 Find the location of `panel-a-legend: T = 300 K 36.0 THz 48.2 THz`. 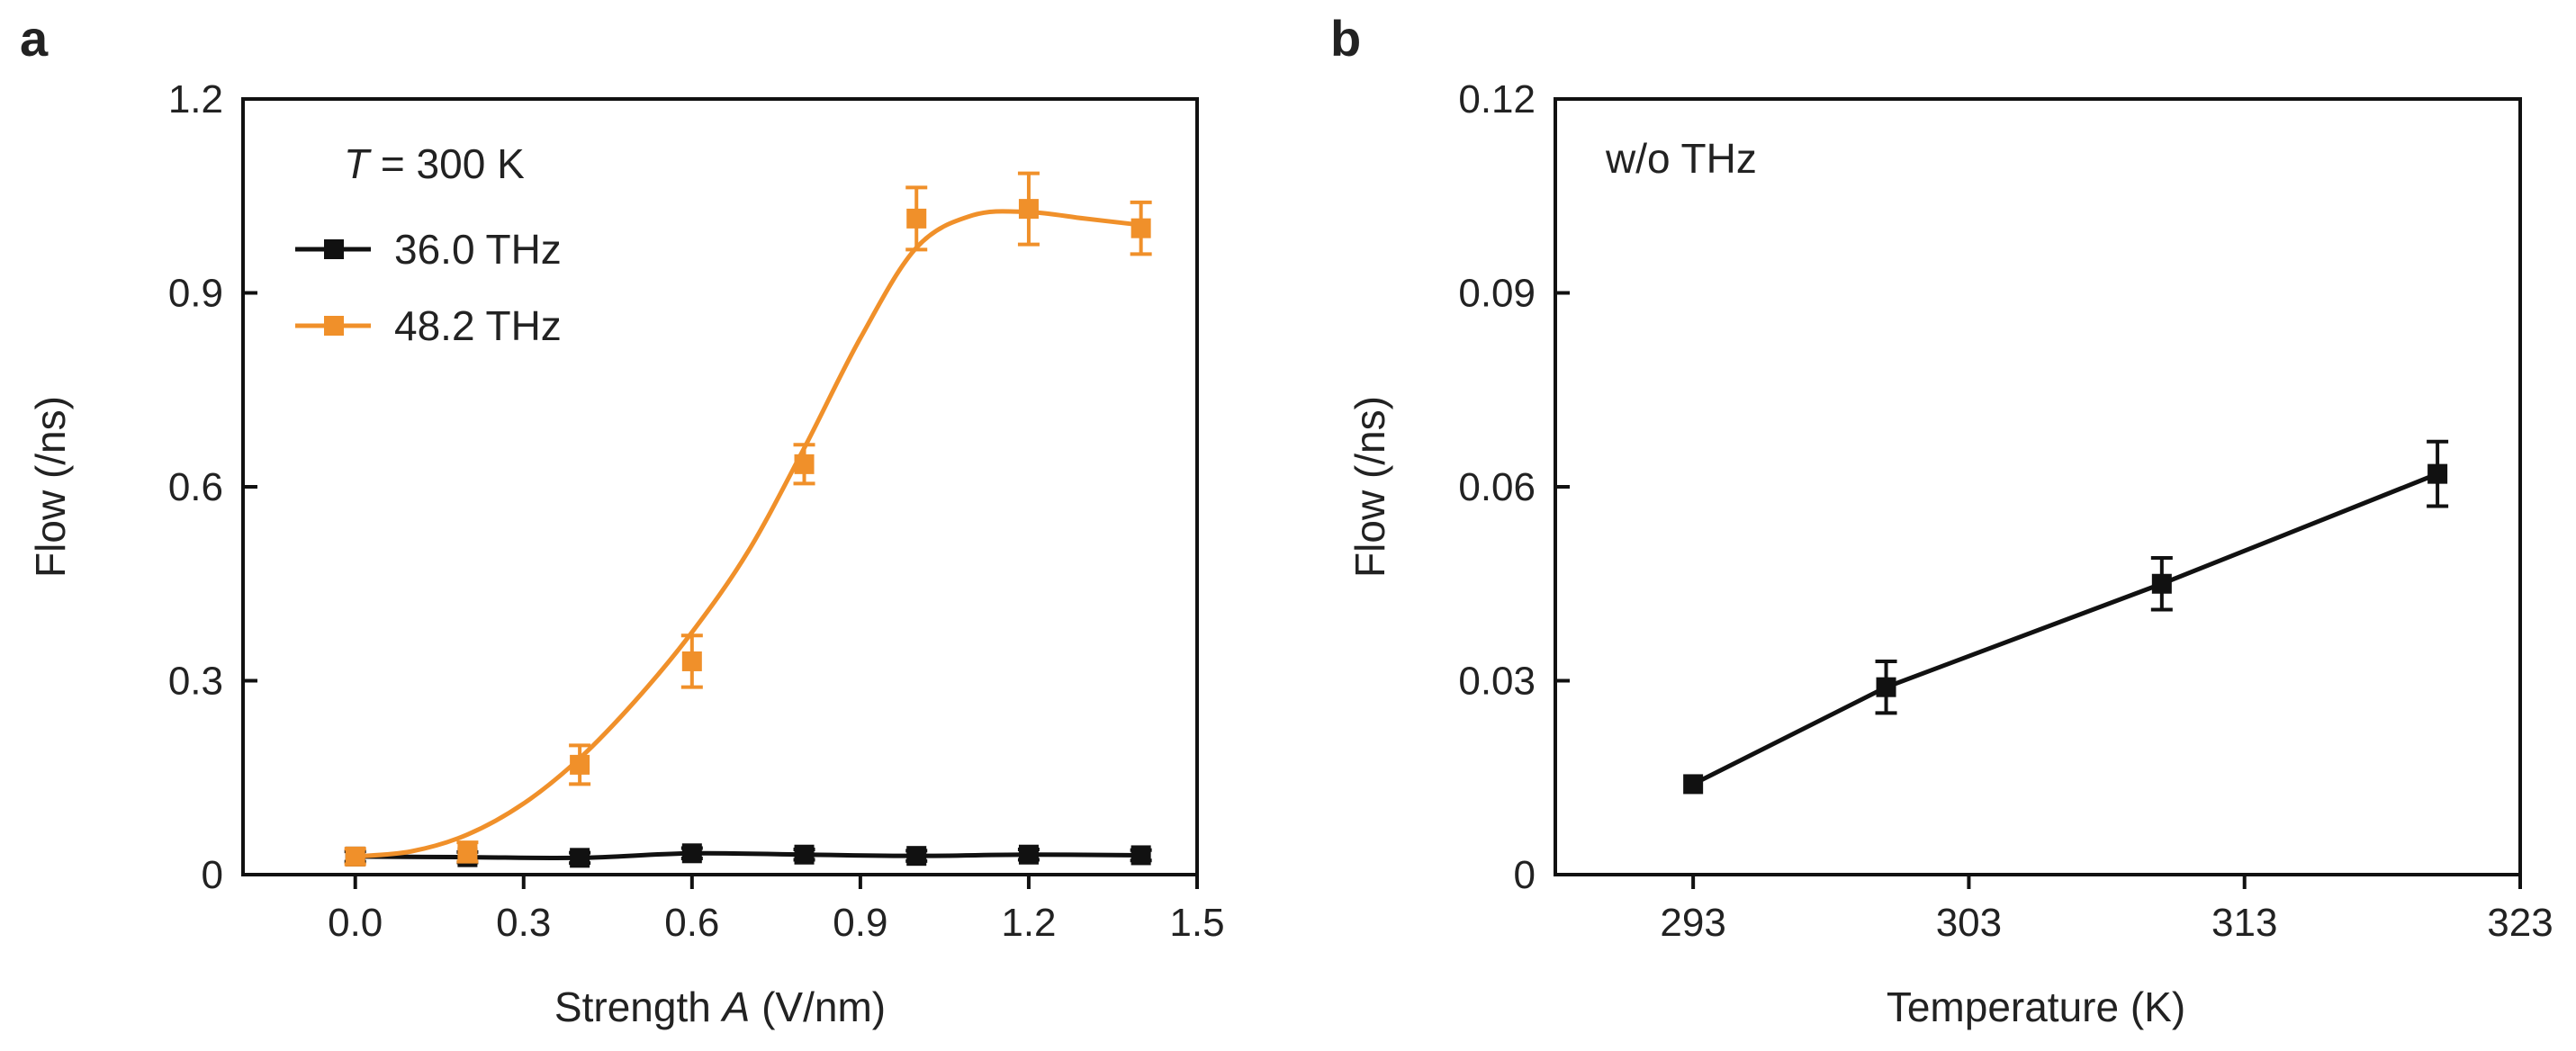

panel-a-legend: T = 300 K 36.0 THz 48.2 THz is located at coordinates (428, 244).